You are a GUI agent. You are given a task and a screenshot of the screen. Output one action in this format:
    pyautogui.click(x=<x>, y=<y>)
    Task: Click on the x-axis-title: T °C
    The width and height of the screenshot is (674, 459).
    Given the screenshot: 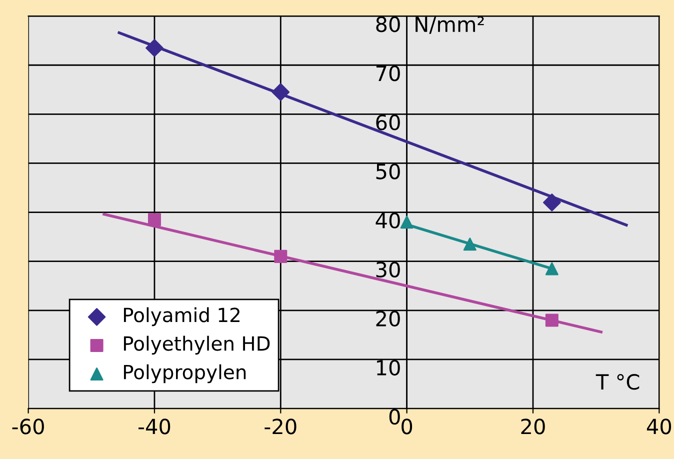 What is the action you would take?
    pyautogui.click(x=618, y=382)
    